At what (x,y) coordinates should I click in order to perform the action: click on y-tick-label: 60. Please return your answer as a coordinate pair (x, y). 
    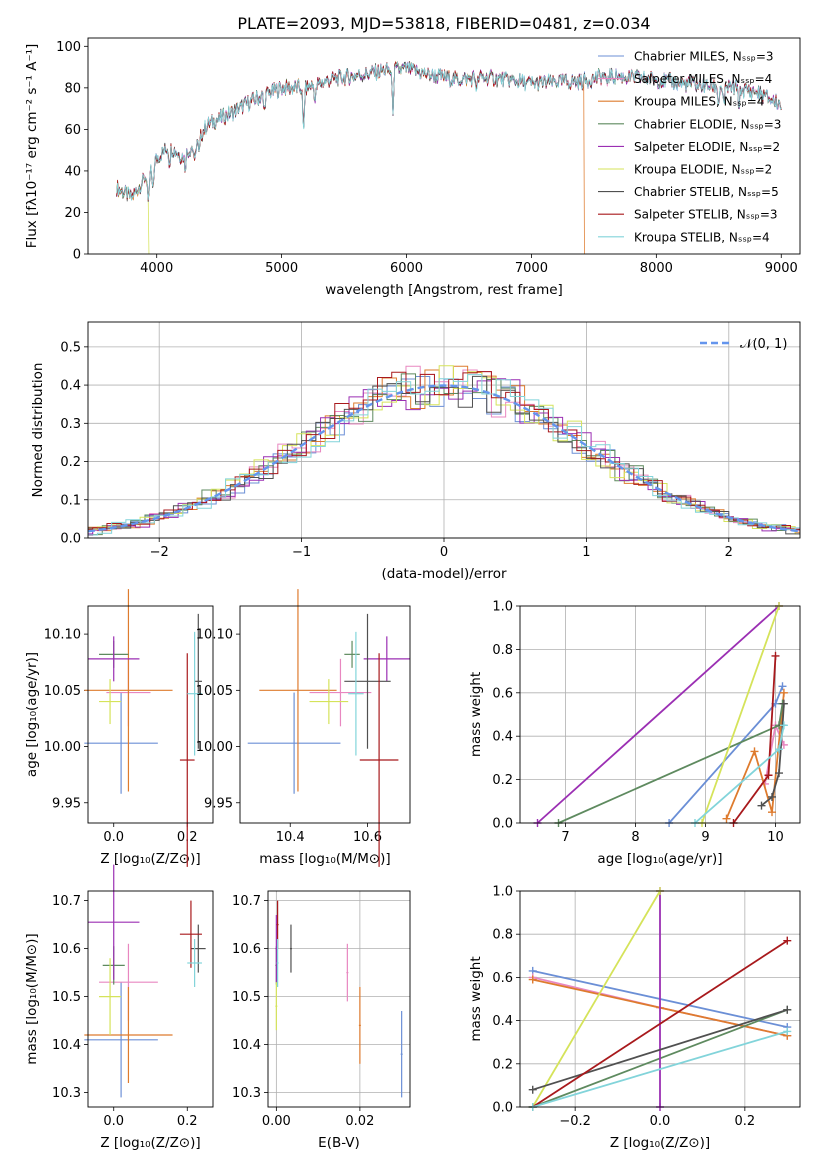
    Looking at the image, I should click on (72, 130).